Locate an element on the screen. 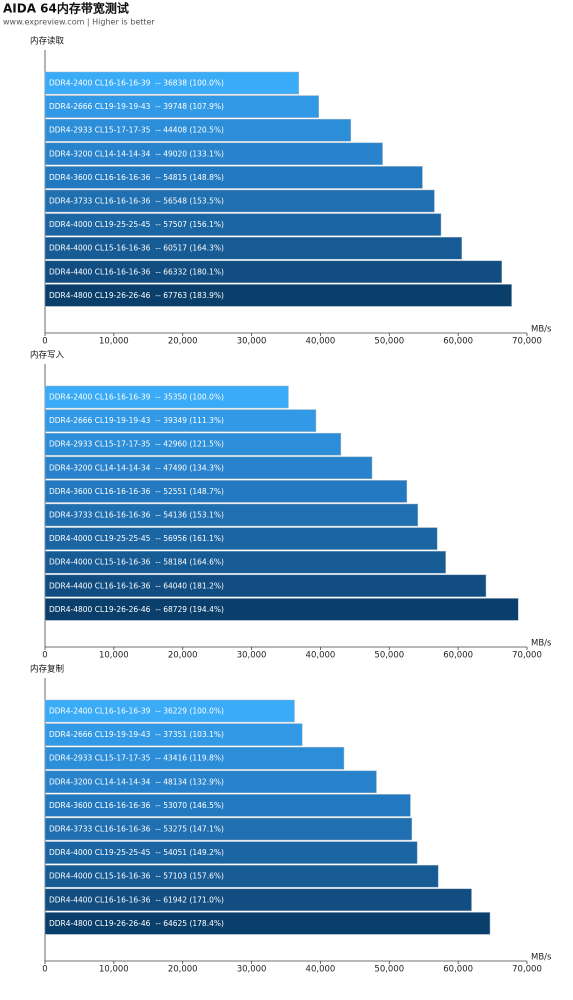 This screenshot has width=573, height=1000. value-label: -- 49020 (133.1%) is located at coordinates (189, 153).